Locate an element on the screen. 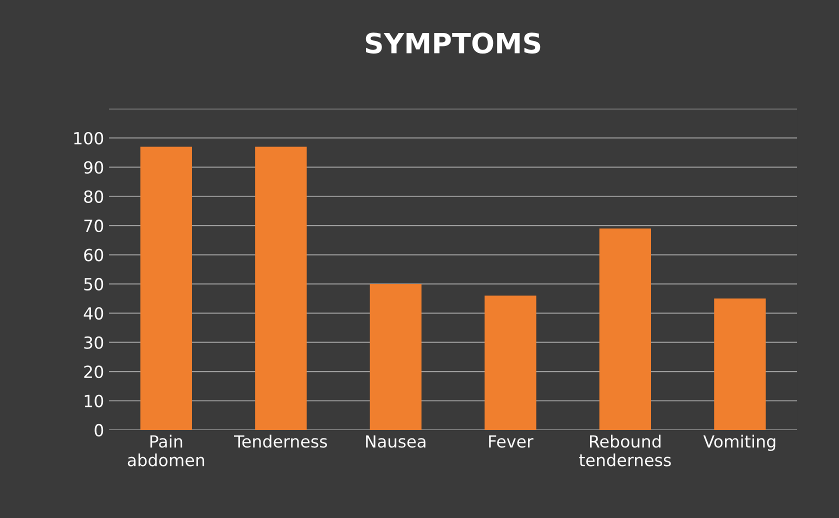  x-tick-label: Vomiting is located at coordinates (739, 442).